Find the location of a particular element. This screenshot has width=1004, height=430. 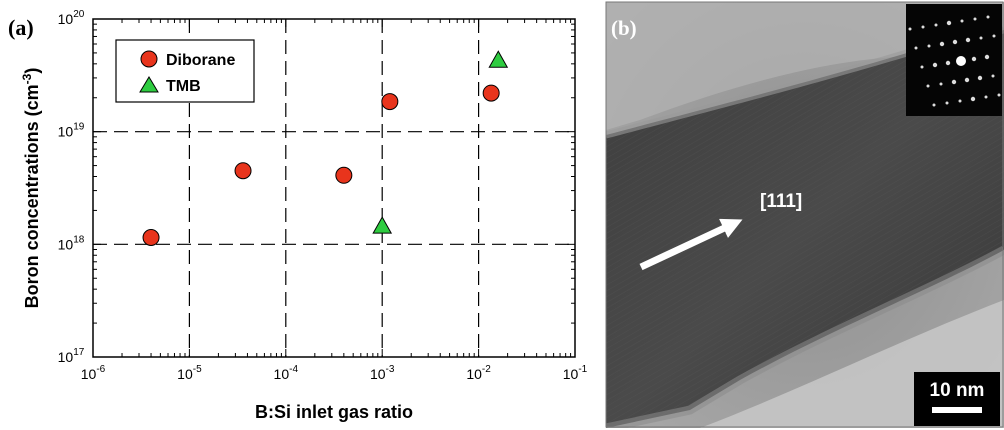

legend-marker-tmb is located at coordinates (149, 84).